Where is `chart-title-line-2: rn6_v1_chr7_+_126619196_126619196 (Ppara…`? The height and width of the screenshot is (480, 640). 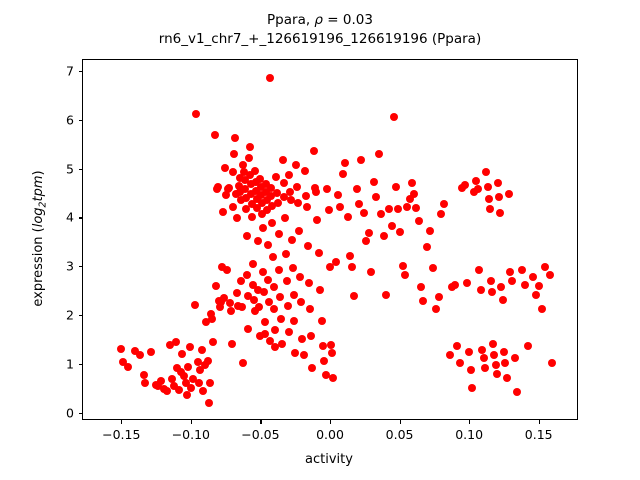
chart-title-line-2: rn6_v1_chr7_+_126619196_126619196 (Ppara… is located at coordinates (320, 39).